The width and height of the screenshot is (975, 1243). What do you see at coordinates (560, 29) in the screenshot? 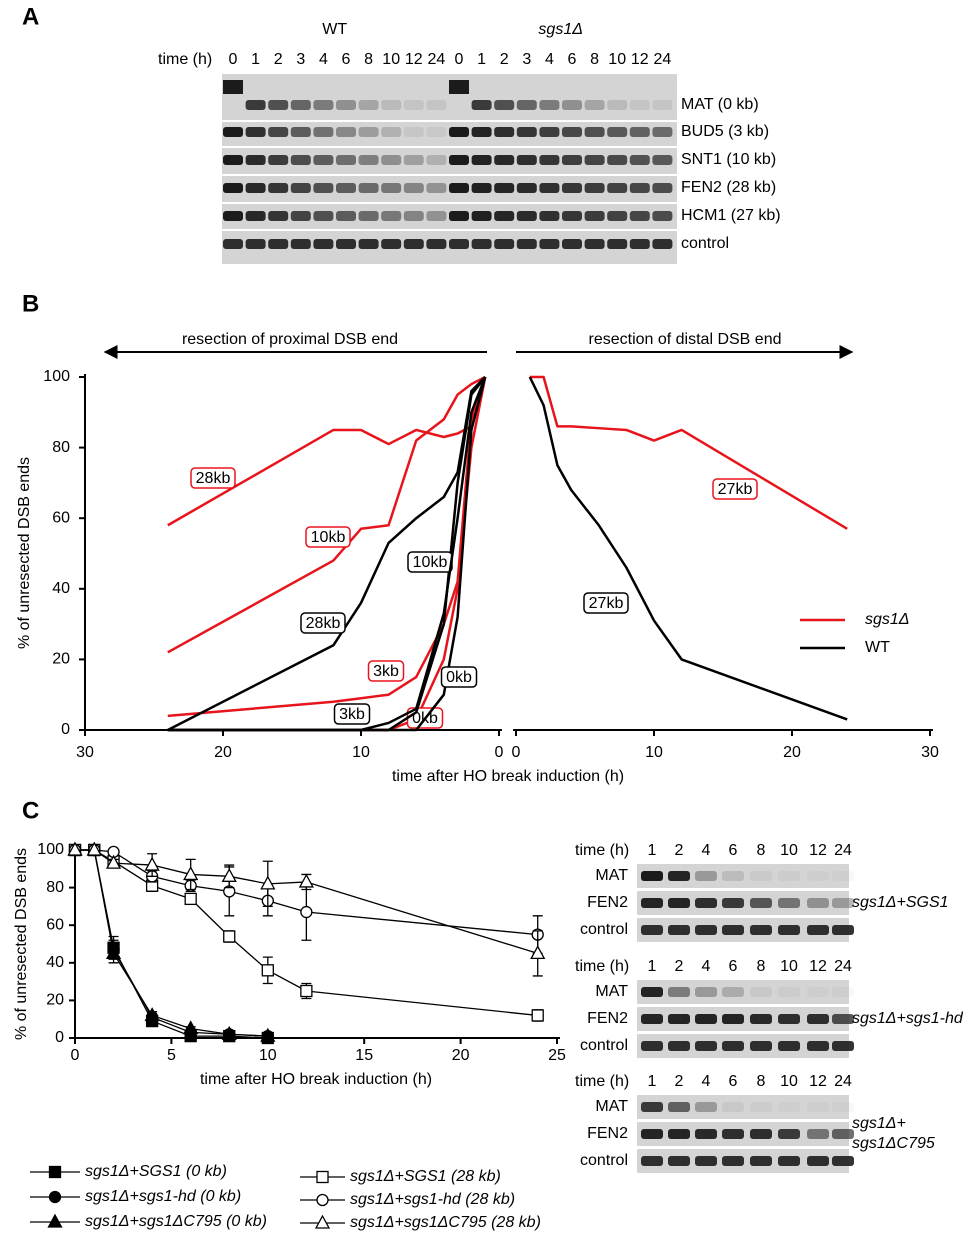
I see `group-label: sgs1Δ` at bounding box center [560, 29].